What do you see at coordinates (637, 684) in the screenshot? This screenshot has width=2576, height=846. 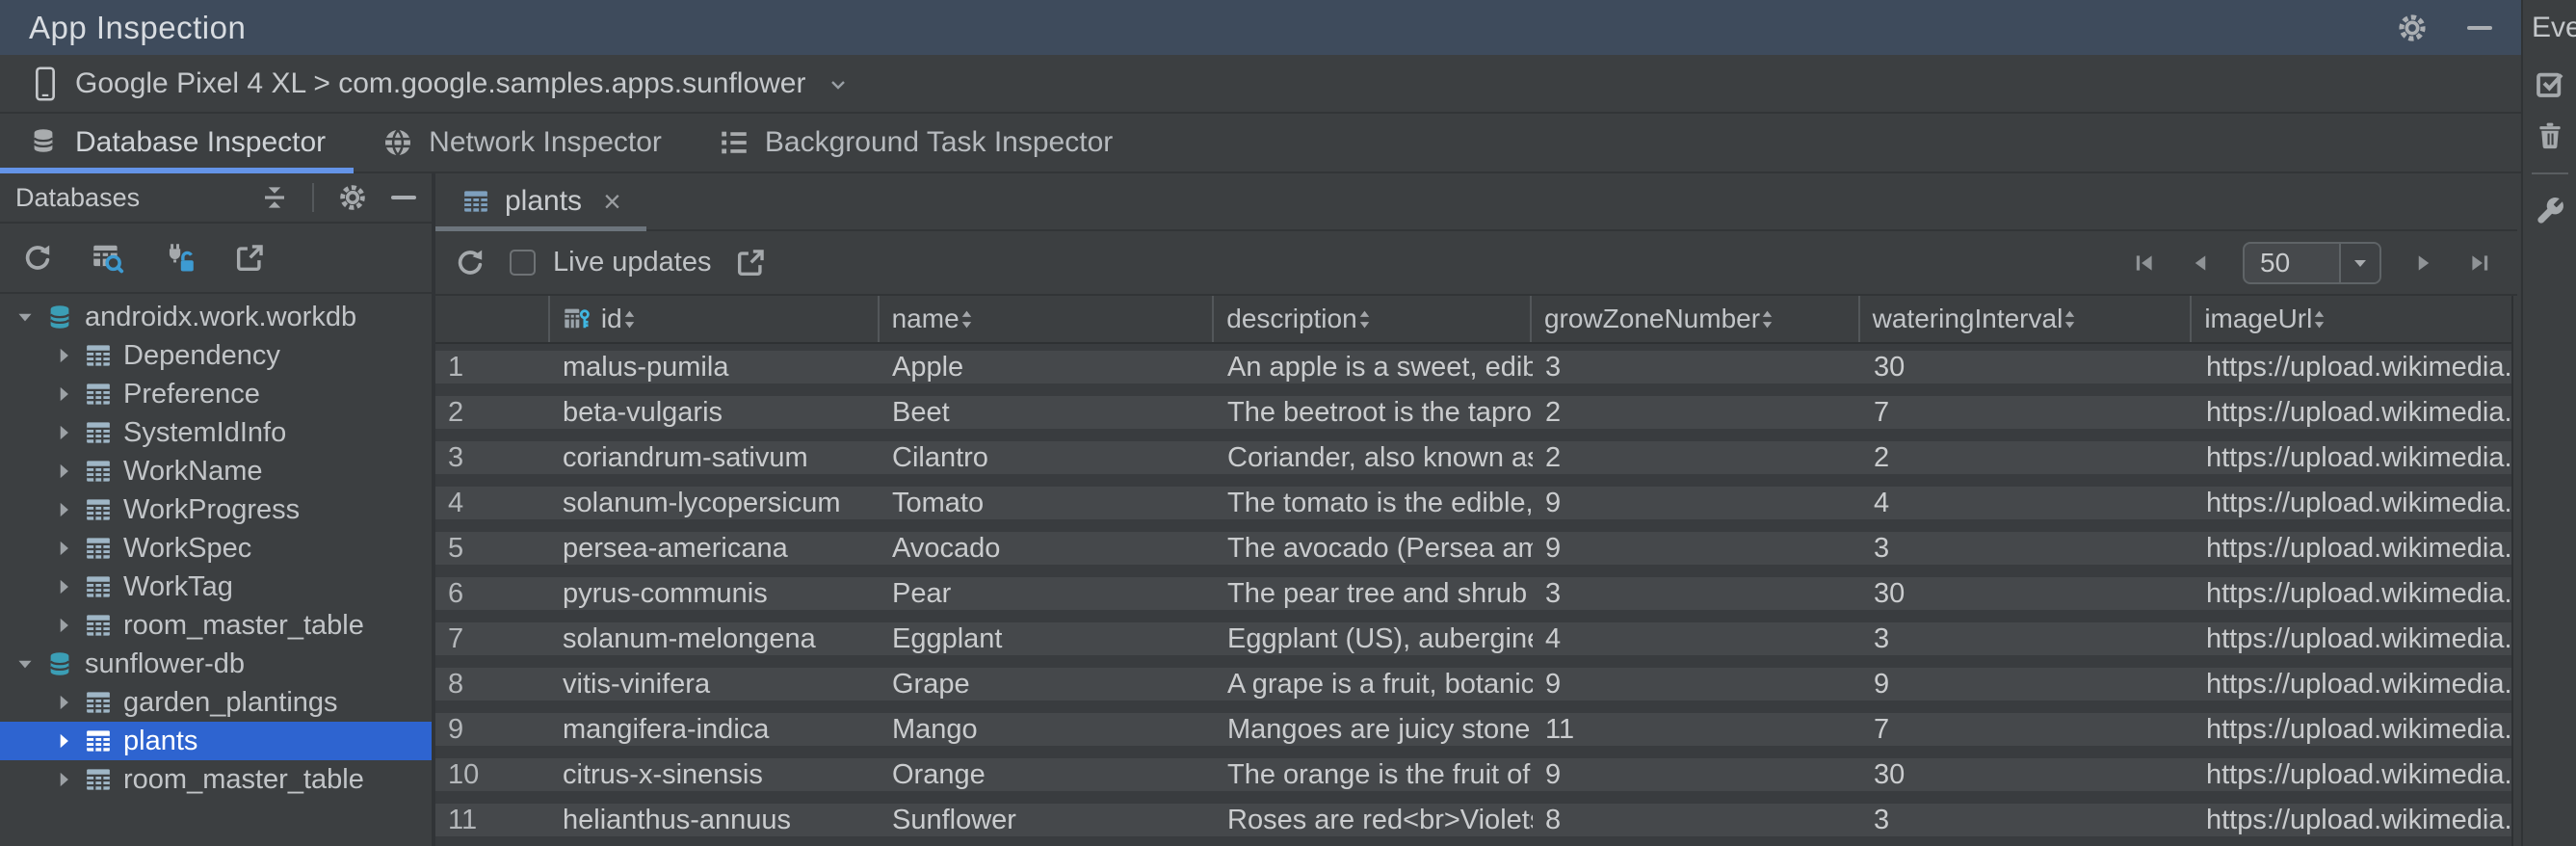 I see `cell-id: vitis-vinifera` at bounding box center [637, 684].